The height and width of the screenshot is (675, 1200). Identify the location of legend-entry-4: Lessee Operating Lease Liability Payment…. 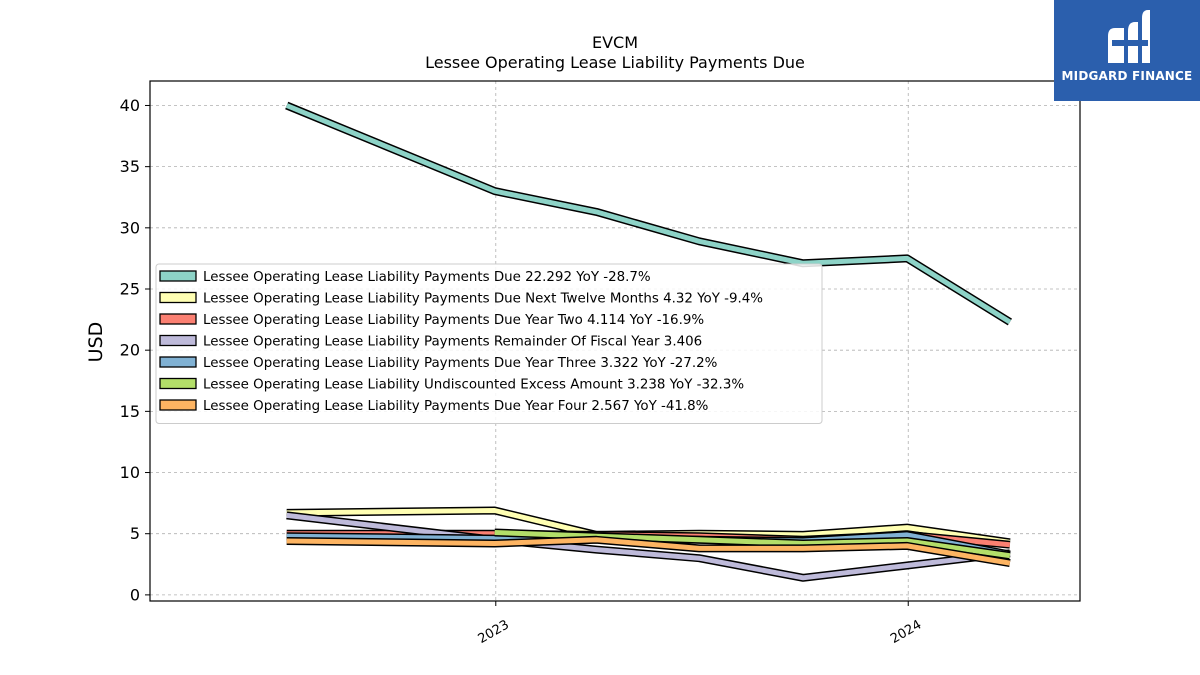
(460, 363).